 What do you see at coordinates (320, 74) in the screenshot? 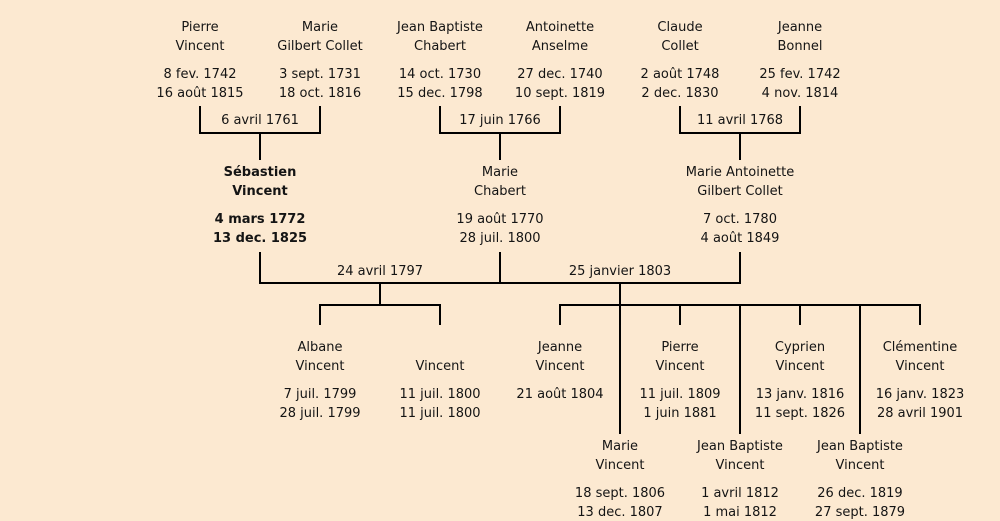
I see `birth-date: 3 sept. 1731` at bounding box center [320, 74].